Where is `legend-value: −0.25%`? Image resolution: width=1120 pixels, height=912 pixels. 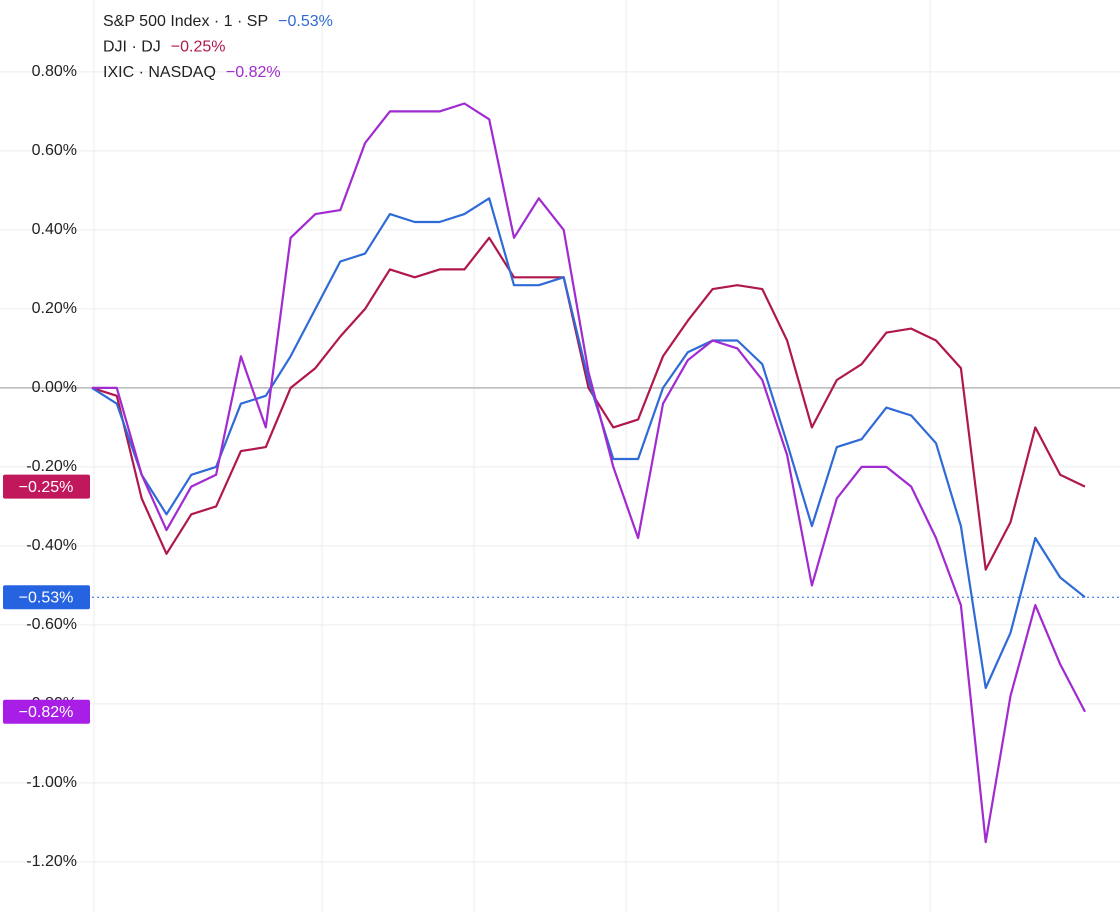
legend-value: −0.25% is located at coordinates (198, 47).